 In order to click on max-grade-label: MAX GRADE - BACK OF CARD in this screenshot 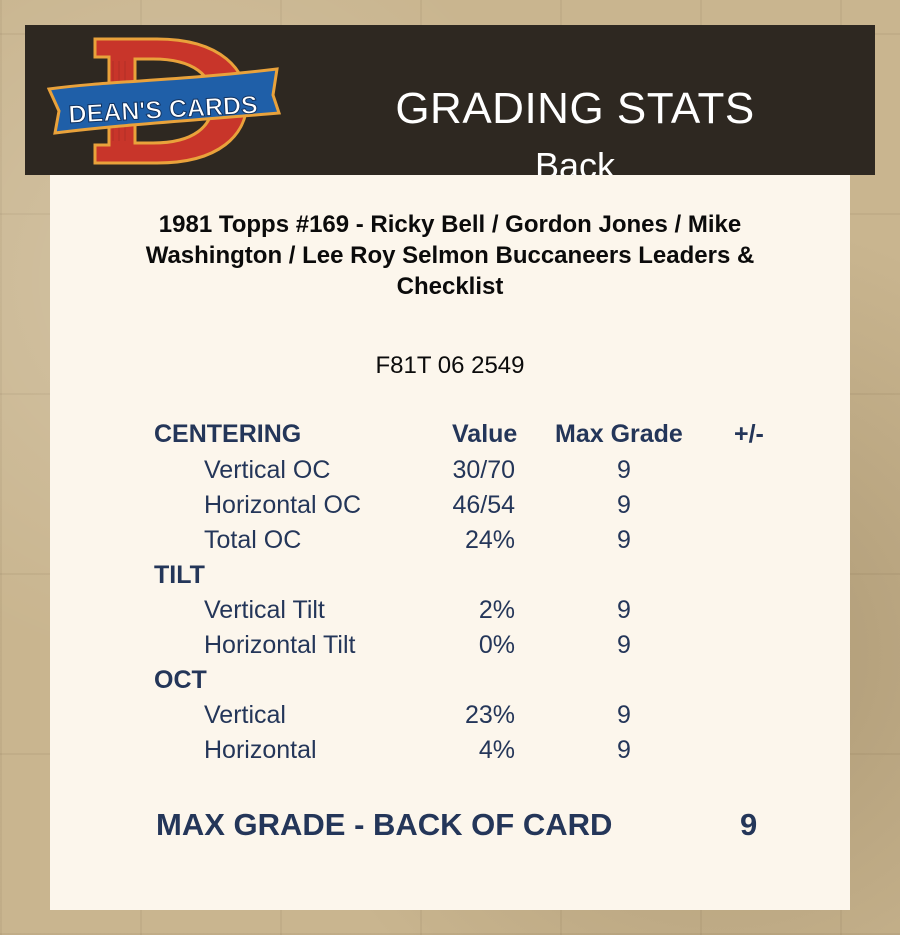, I will do `click(384, 824)`.